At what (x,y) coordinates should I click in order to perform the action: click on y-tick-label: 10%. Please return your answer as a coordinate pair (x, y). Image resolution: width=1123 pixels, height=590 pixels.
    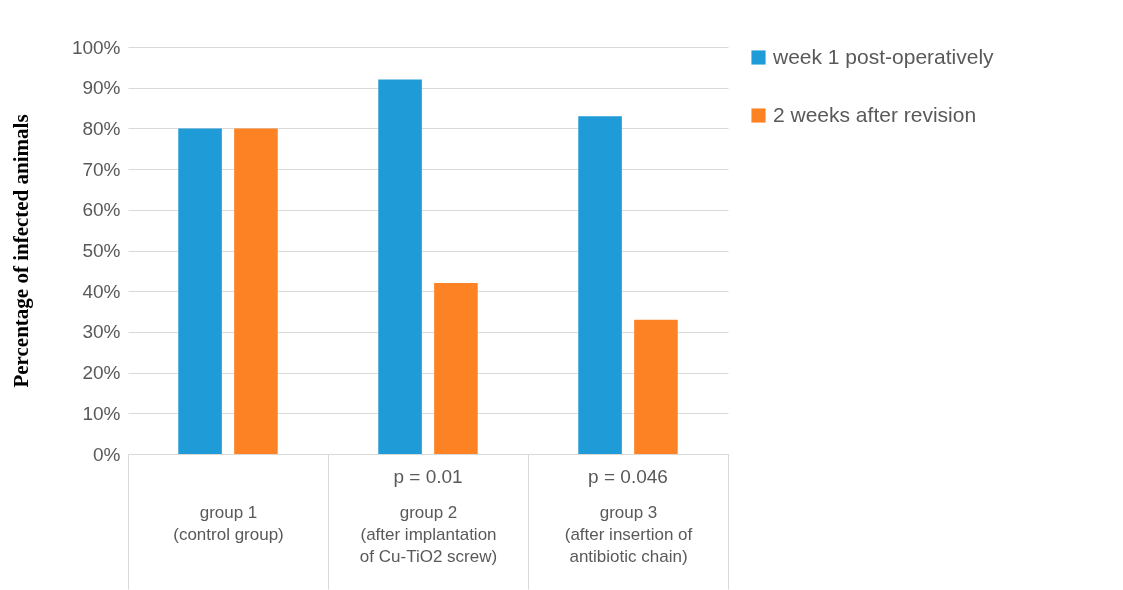
    Looking at the image, I should click on (101, 413).